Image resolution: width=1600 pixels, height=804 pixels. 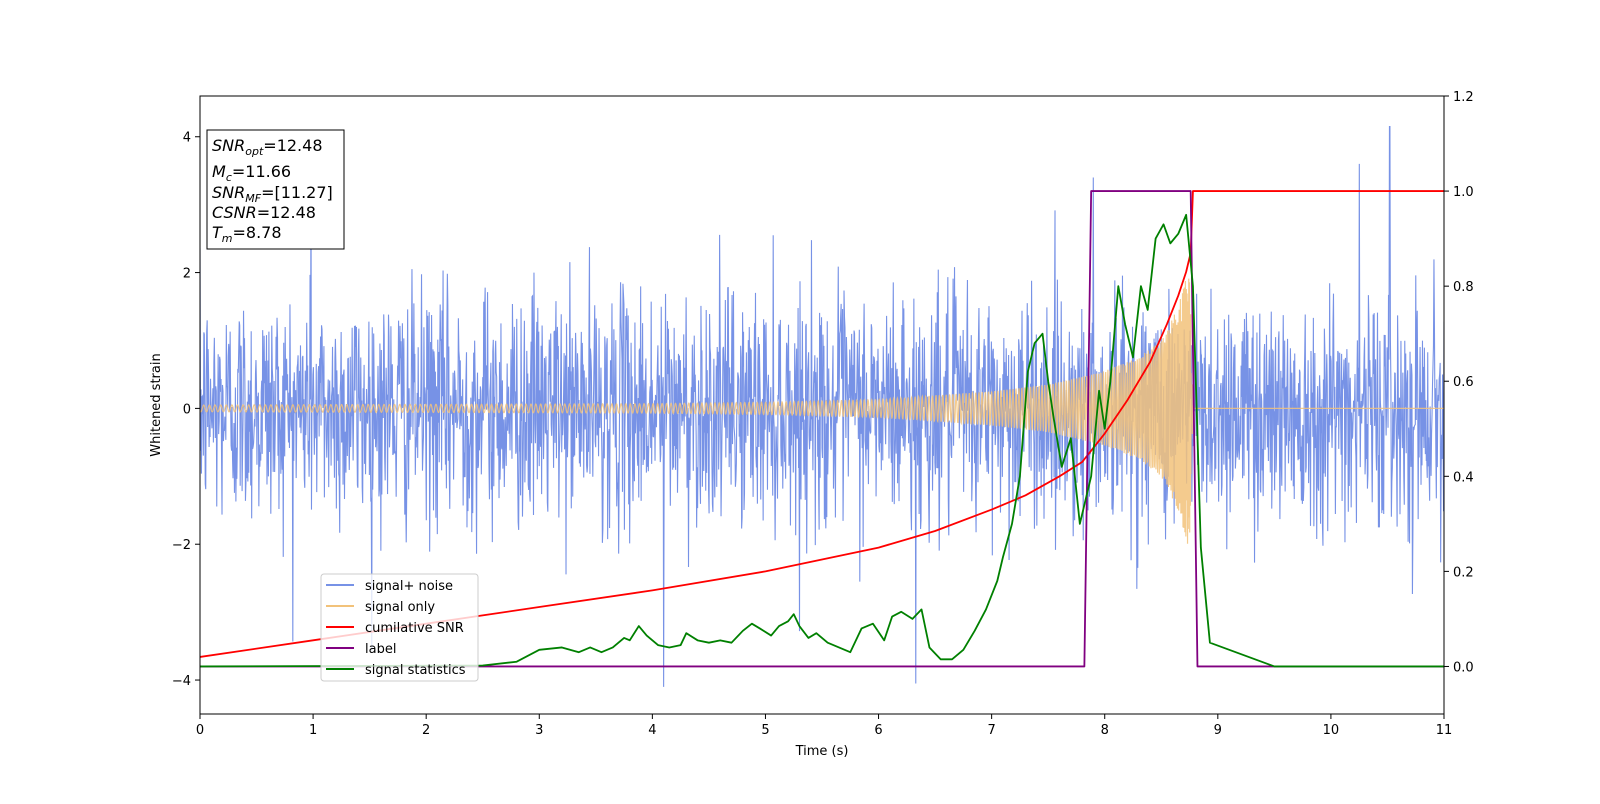 What do you see at coordinates (264, 232) in the screenshot?
I see `info-tm-value: 8.78` at bounding box center [264, 232].